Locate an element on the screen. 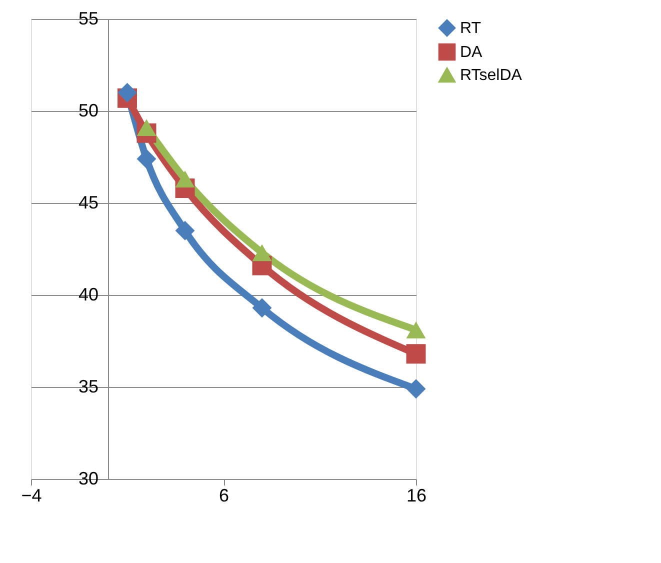 The image size is (661, 563). y-tick-label: 35 is located at coordinates (88, 386).